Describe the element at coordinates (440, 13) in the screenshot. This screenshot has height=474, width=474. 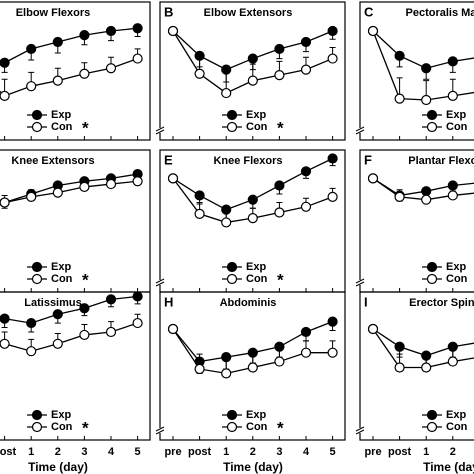
I see `panel-title: Pectoralis Major` at that location.